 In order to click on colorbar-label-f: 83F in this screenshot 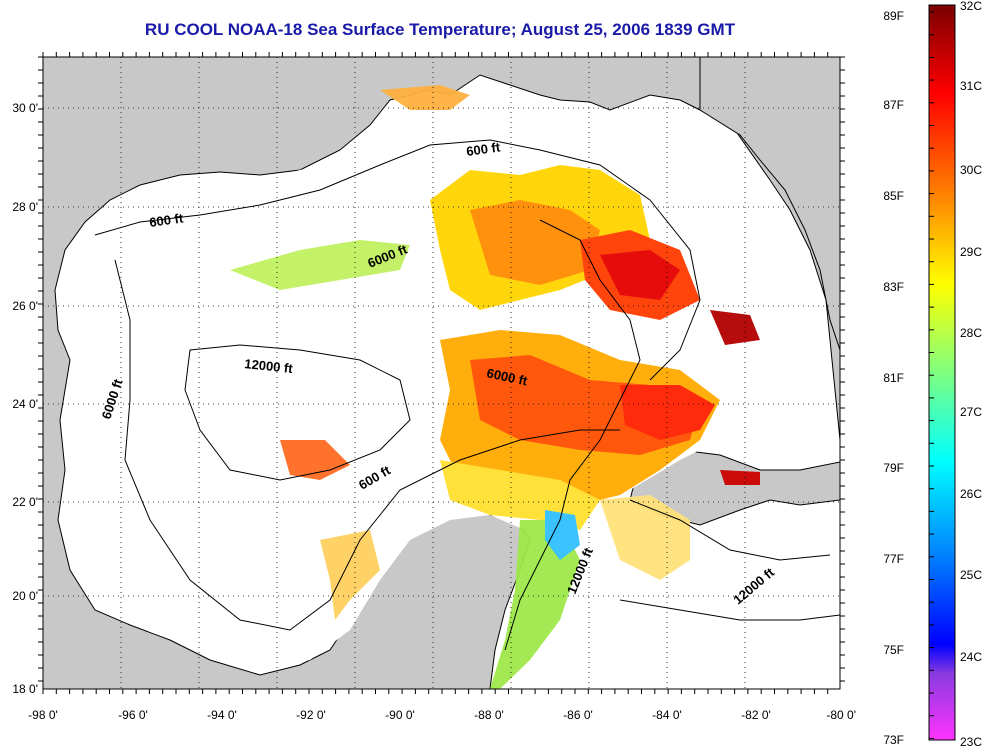, I will do `click(893, 287)`.